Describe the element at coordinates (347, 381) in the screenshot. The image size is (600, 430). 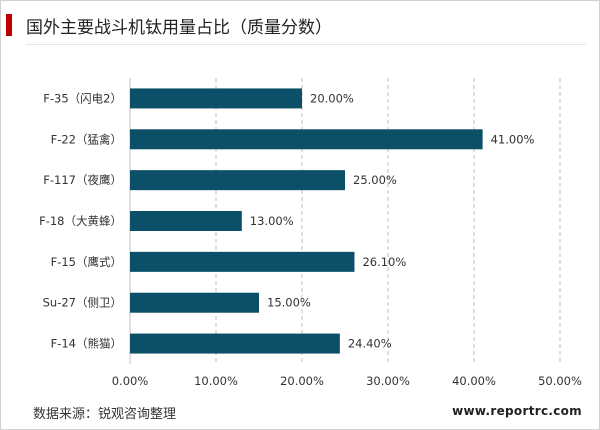
I see `x-axis-tick-labels: 0.00% 10.00% 20.00% 30.00% 40.00% 50.00%` at that location.